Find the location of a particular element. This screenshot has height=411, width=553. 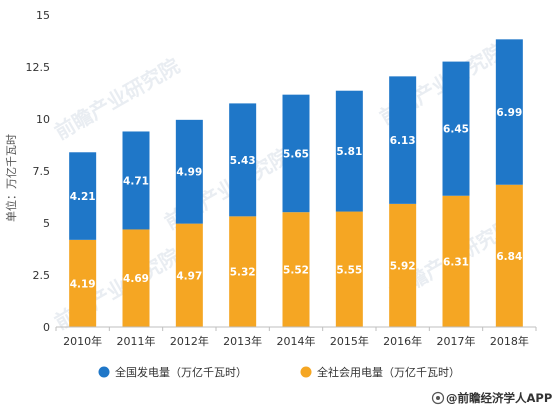

x-tick-label: 2010年 is located at coordinates (82, 341).